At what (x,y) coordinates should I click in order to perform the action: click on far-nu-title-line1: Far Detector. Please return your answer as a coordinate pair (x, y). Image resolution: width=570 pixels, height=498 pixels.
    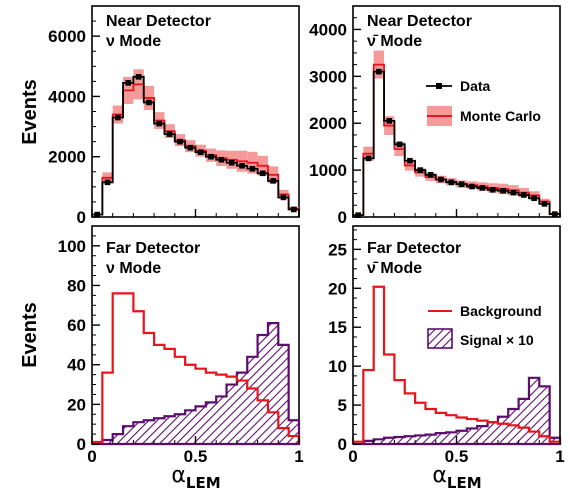
    Looking at the image, I should click on (153, 248).